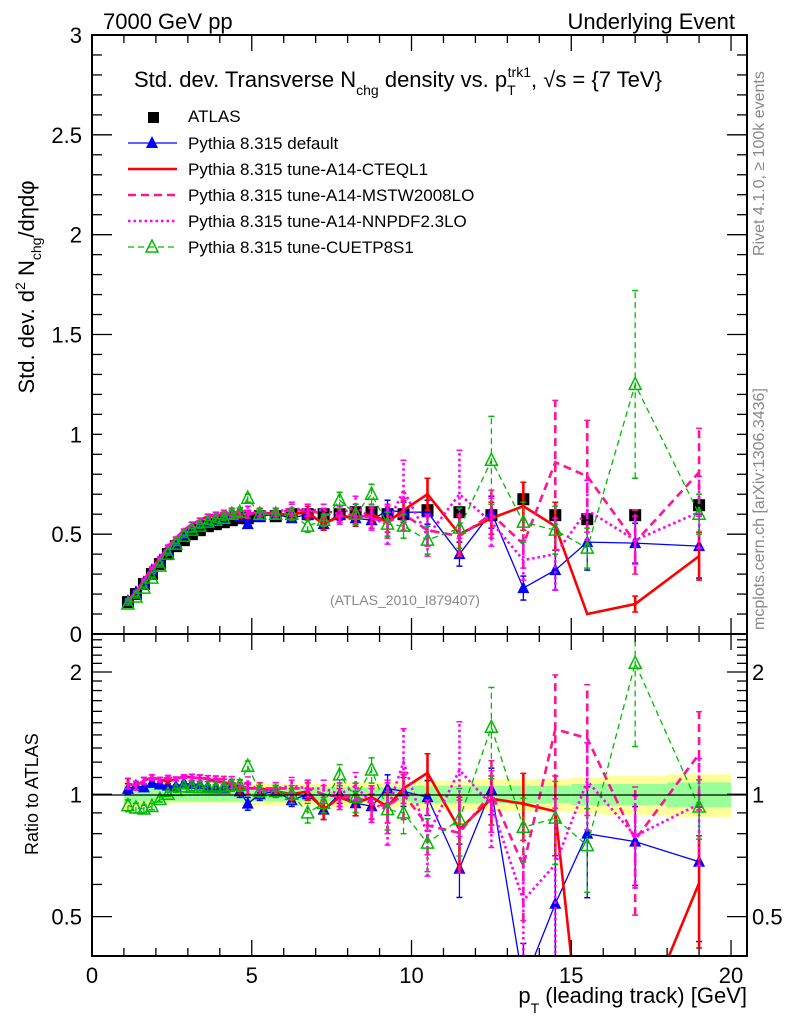  What do you see at coordinates (66, 534) in the screenshot?
I see `y-tick-label: 0.5` at bounding box center [66, 534].